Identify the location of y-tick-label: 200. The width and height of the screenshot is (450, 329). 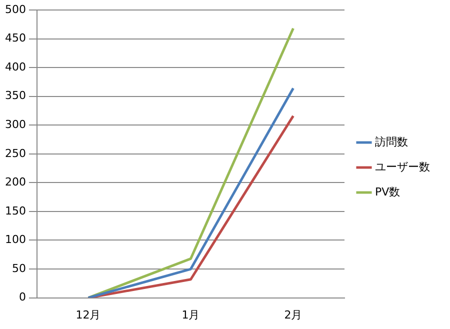
(15, 182).